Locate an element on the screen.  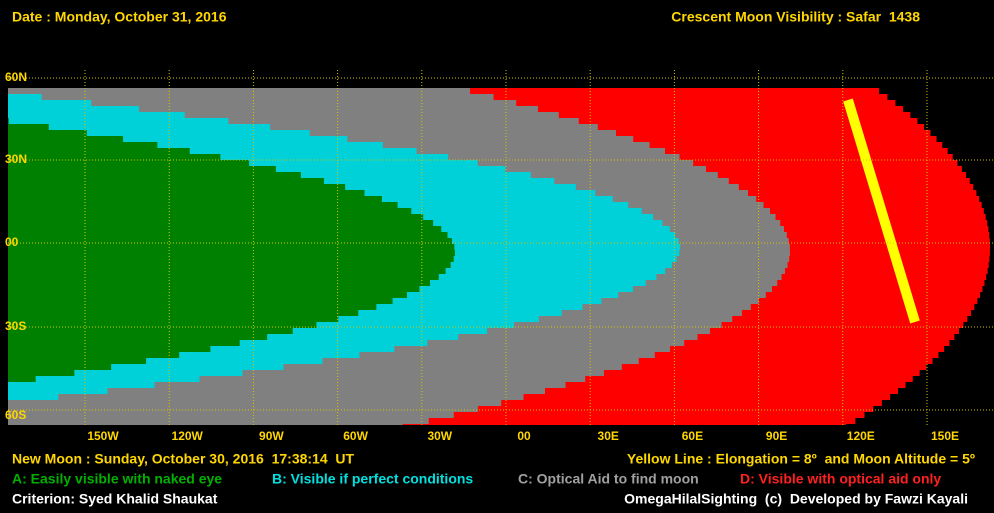
lon-label: 30E is located at coordinates (608, 436).